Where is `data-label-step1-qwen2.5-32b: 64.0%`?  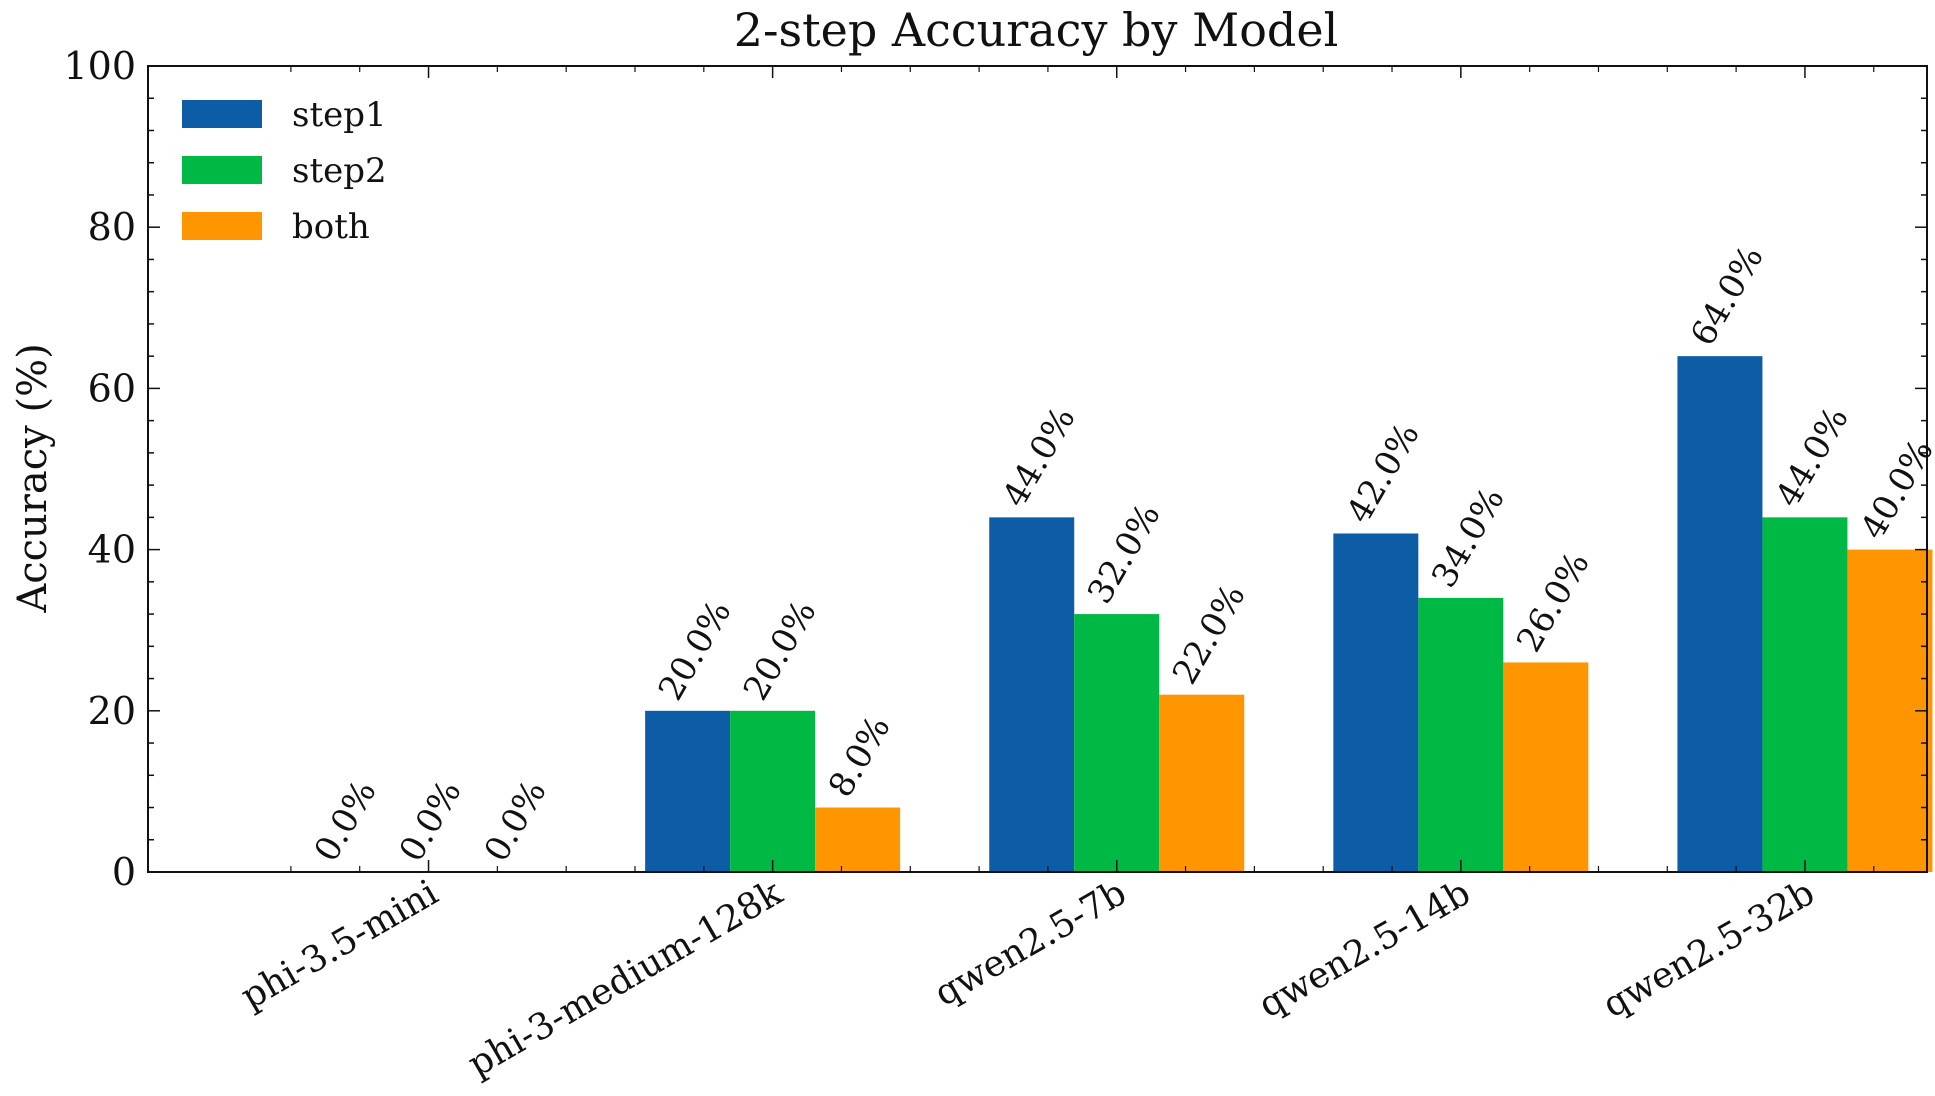
data-label-step1-qwen2.5-32b: 64.0% is located at coordinates (1727, 296).